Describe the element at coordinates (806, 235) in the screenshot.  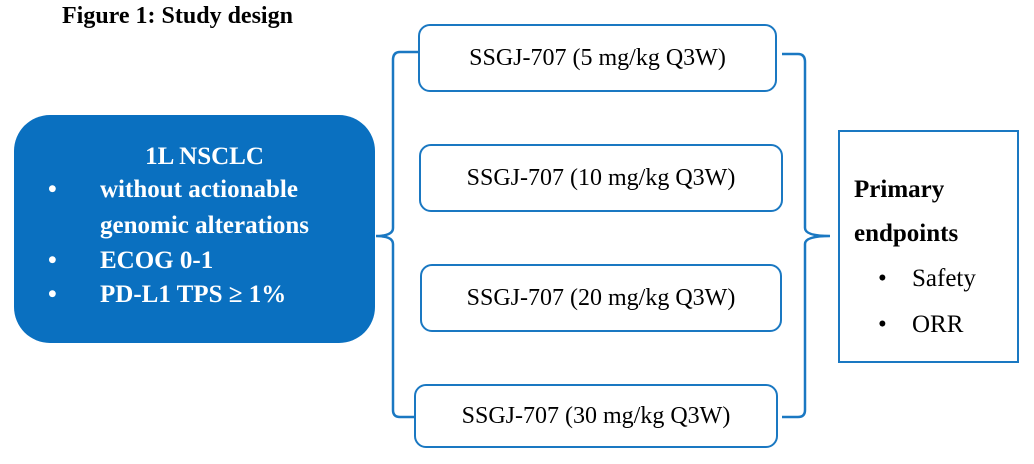
I see `right-bracket` at that location.